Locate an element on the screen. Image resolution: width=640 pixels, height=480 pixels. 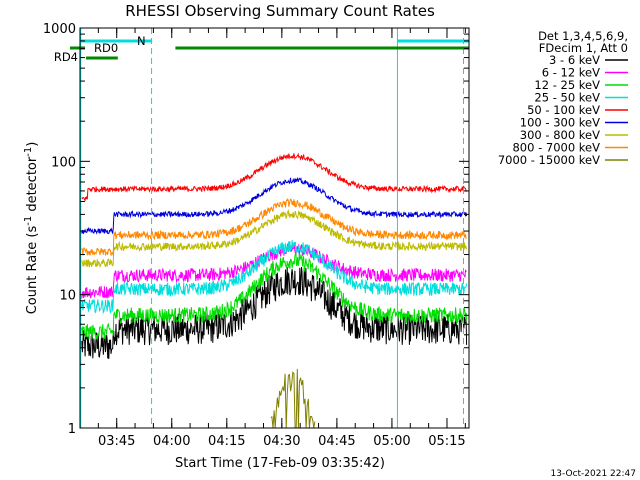
x-tick-label: 04:00 is located at coordinates (171, 441).